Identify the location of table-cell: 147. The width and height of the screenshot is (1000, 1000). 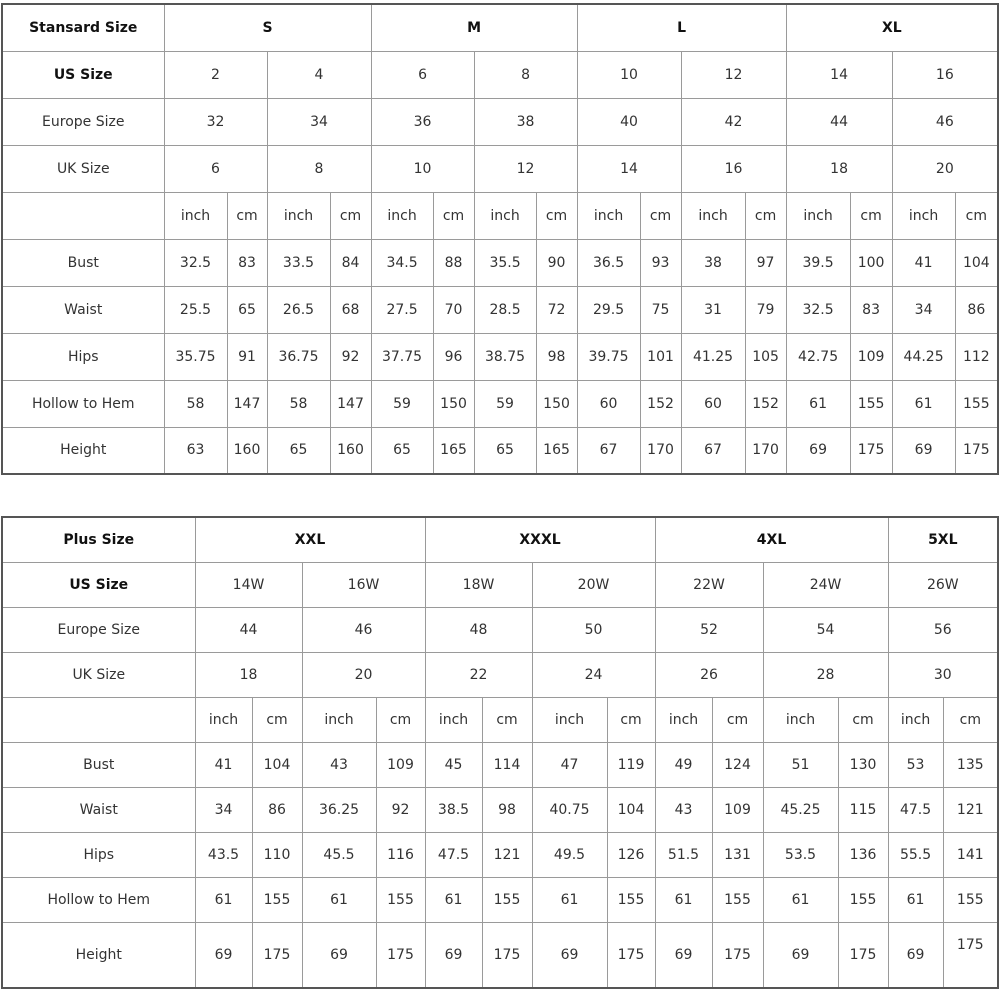
(247, 403).